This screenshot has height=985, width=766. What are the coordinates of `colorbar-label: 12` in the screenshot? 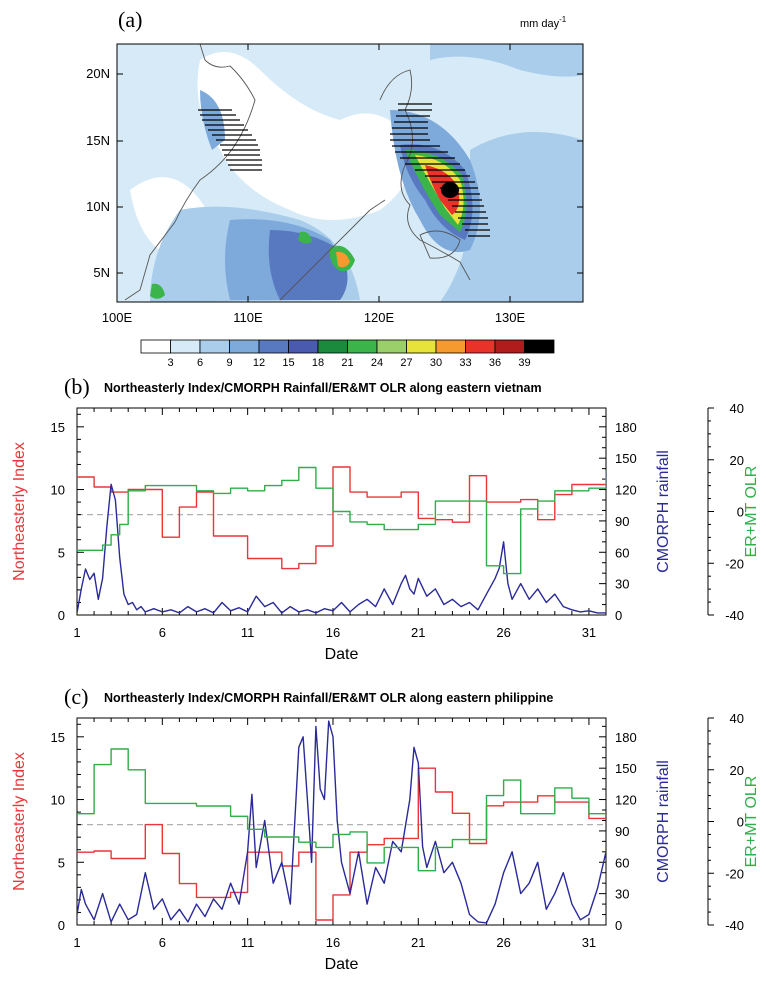 It's located at (259, 363).